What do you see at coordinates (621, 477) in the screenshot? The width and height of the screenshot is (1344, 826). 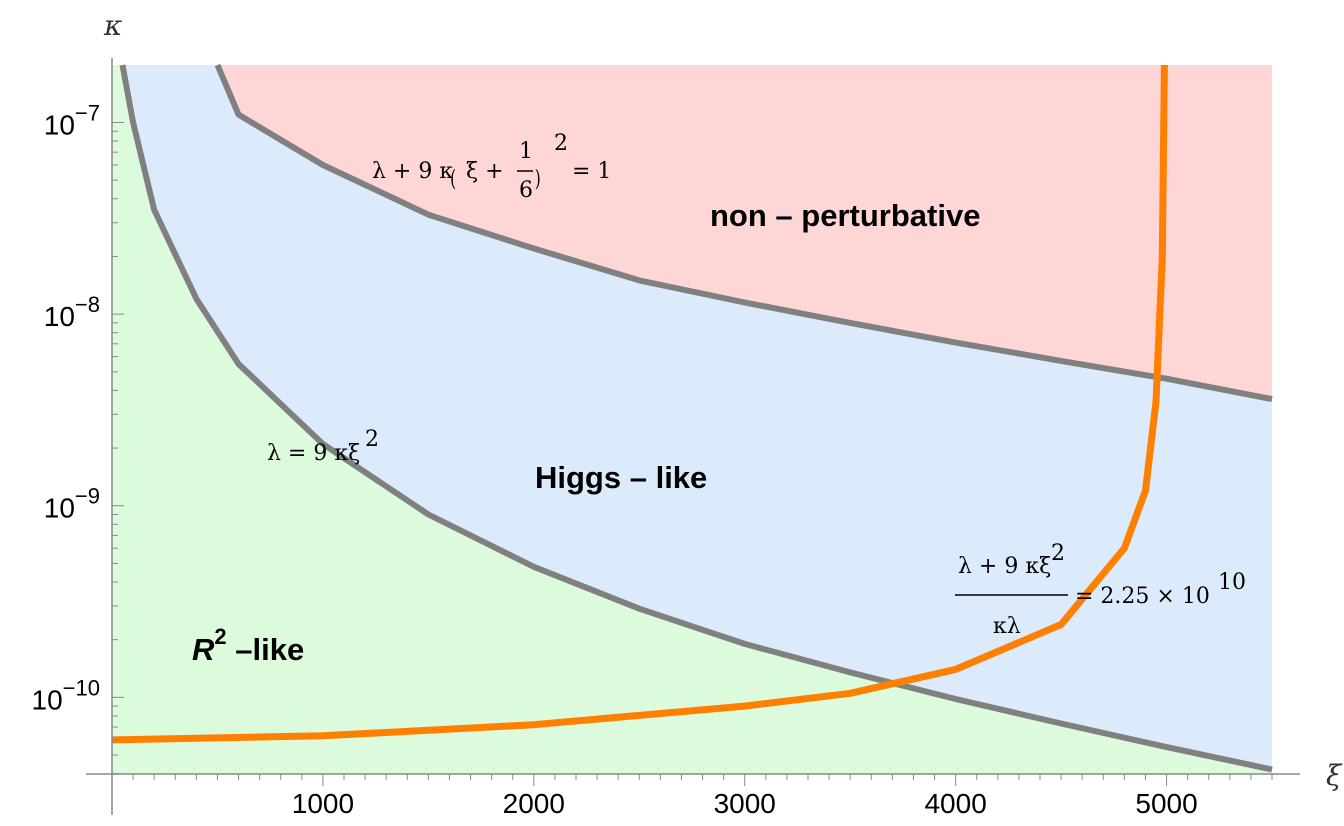 I see `region-label-higgs: Higgs – like` at bounding box center [621, 477].